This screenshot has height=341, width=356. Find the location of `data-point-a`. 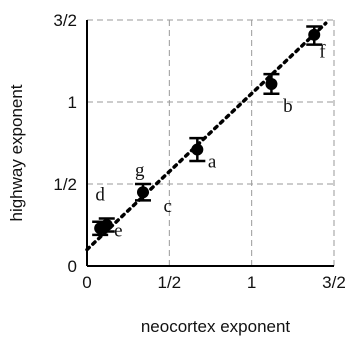

data-point-a is located at coordinates (197, 149).